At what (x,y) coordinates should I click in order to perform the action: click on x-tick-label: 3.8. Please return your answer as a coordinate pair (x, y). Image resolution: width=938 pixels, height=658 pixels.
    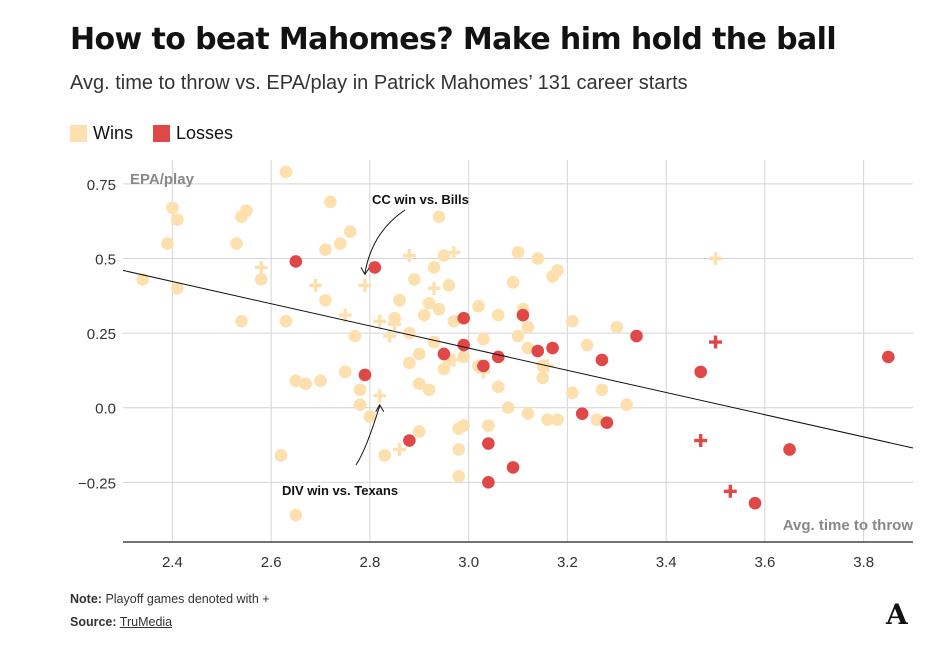
    Looking at the image, I should click on (863, 562).